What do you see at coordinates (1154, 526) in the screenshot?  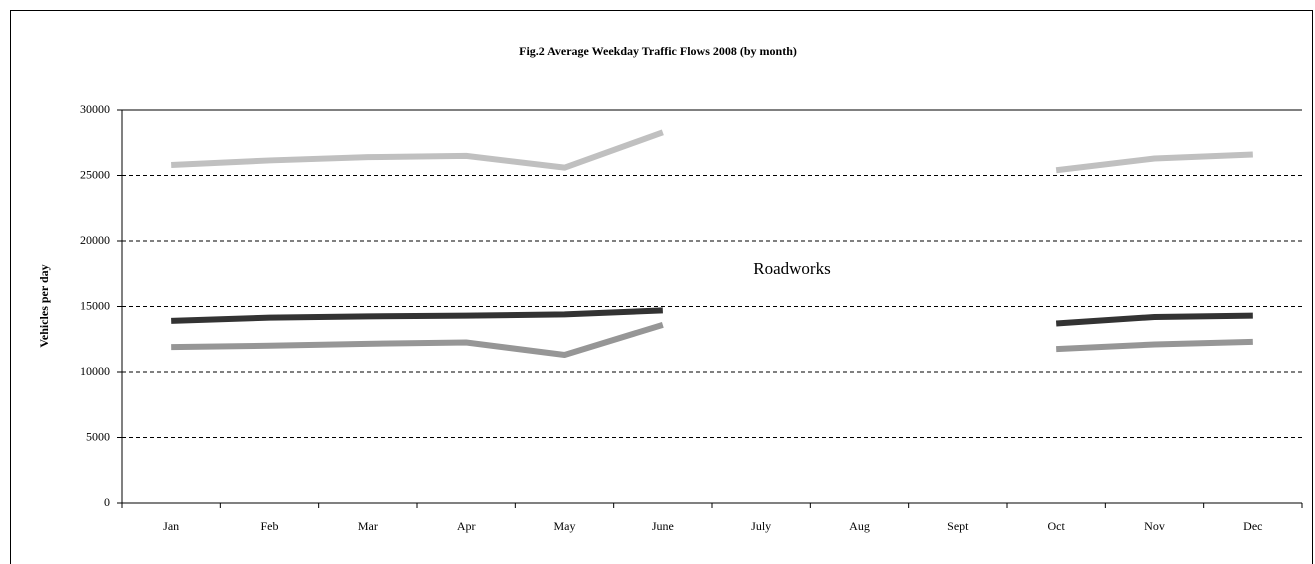 I see `x-tick-label: Nov` at bounding box center [1154, 526].